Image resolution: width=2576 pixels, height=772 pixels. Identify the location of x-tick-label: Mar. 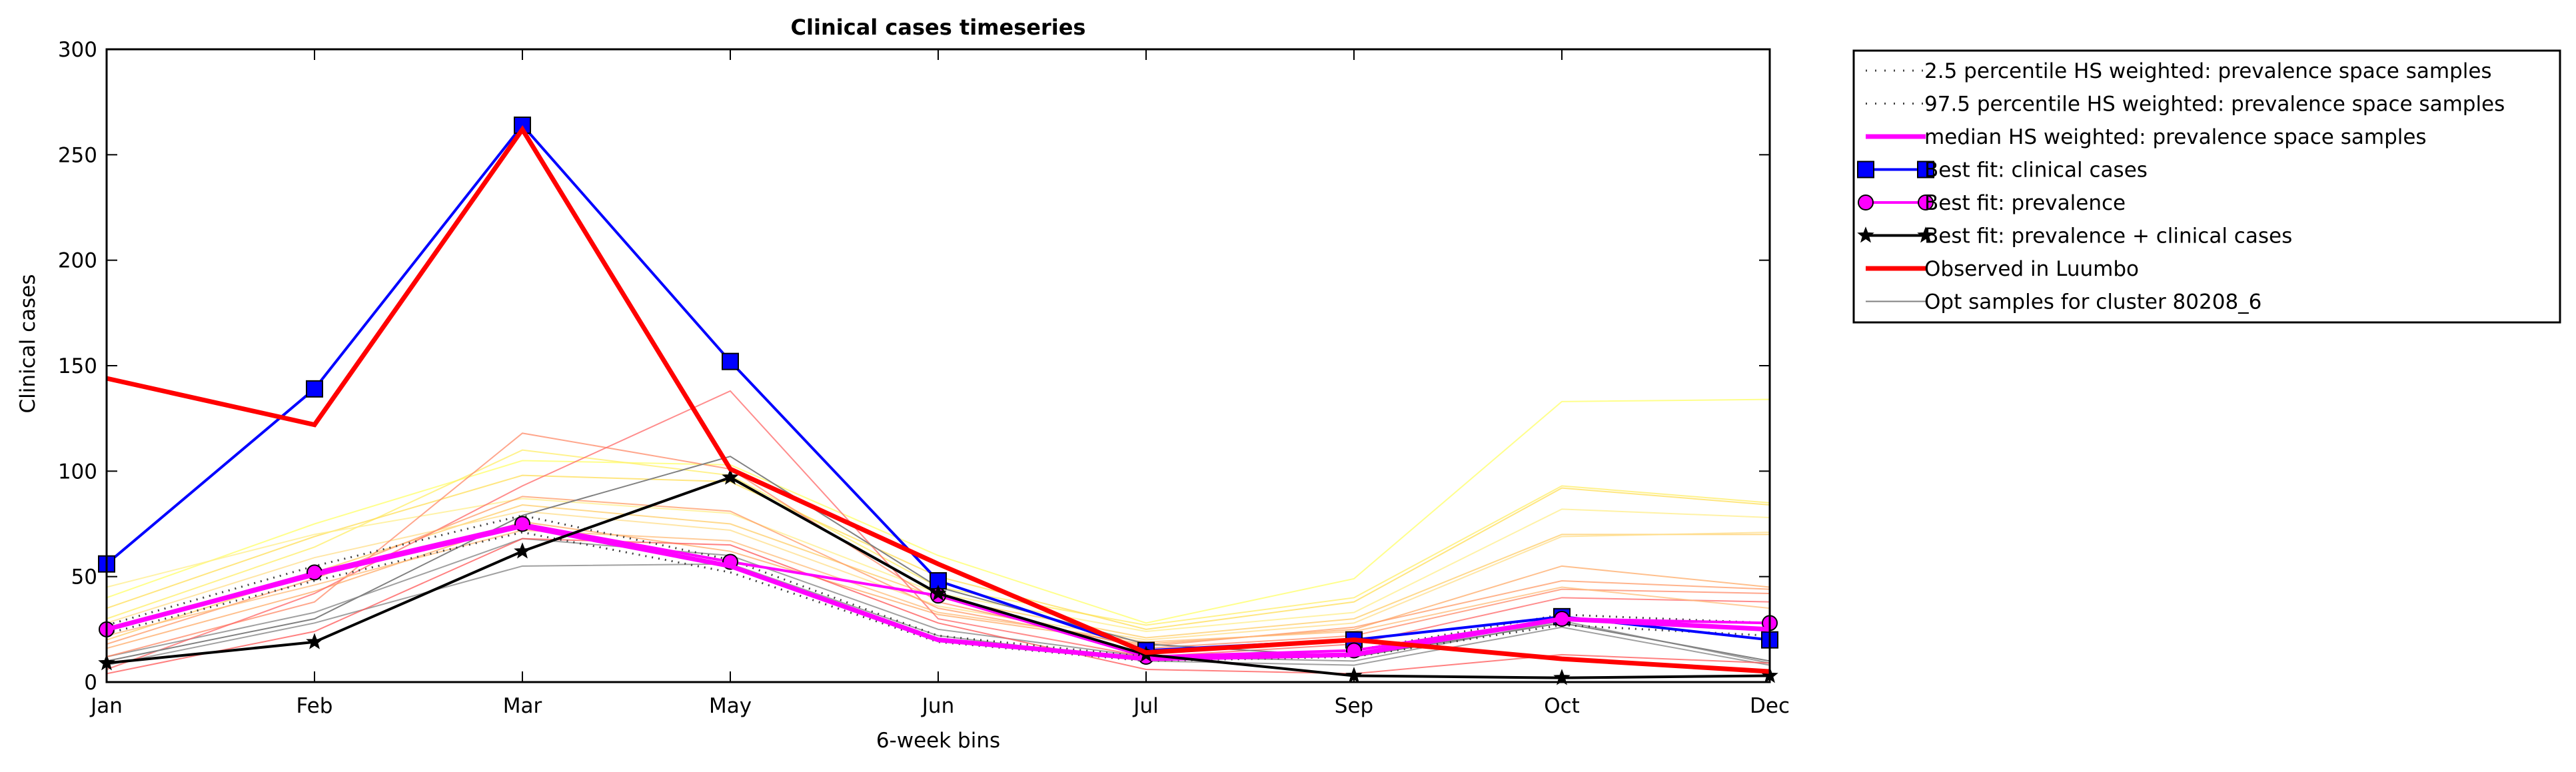
(522, 706).